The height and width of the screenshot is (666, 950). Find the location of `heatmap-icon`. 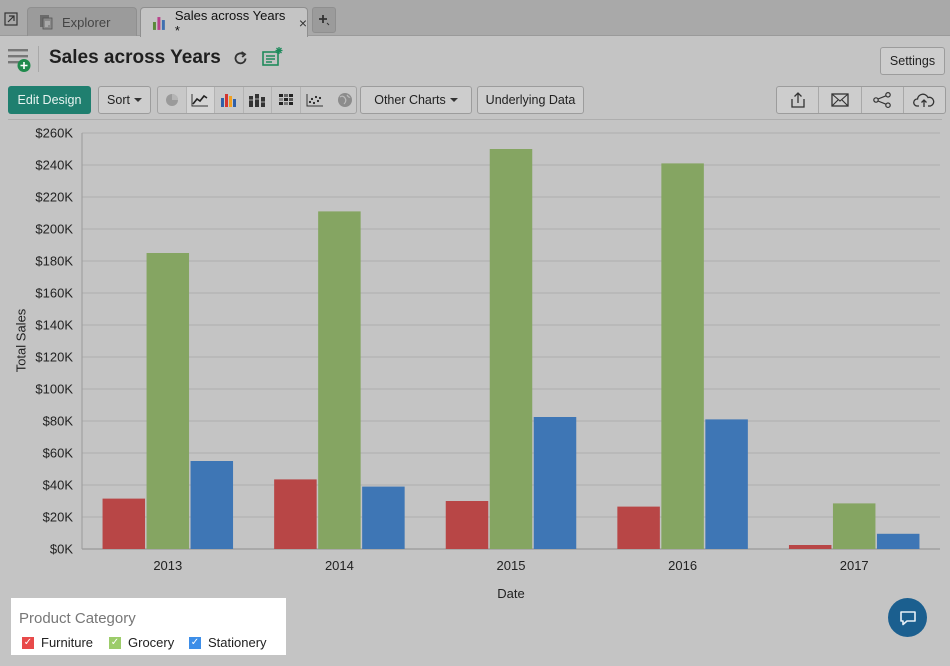

heatmap-icon is located at coordinates (285, 99).